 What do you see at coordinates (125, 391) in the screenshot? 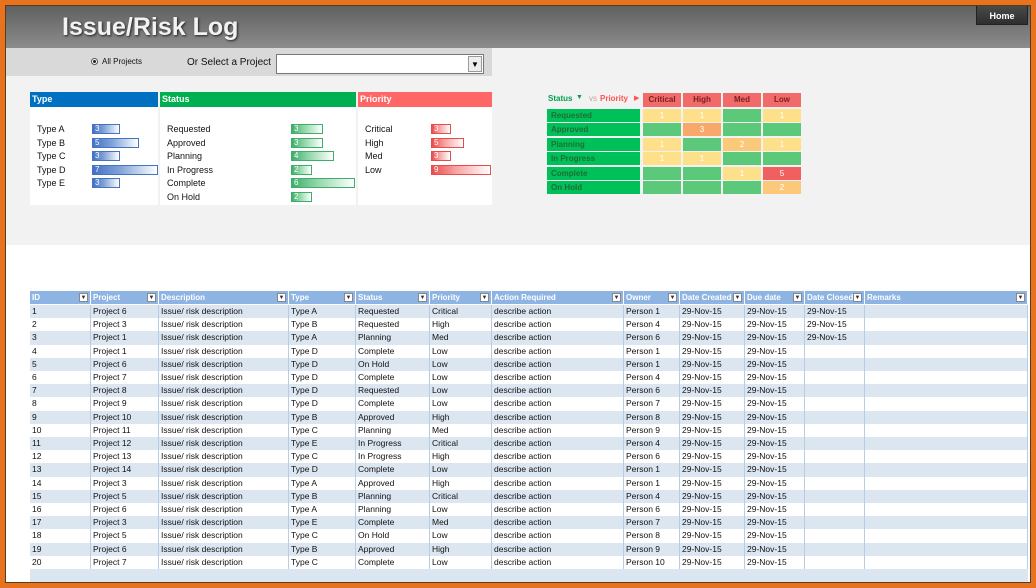
I see `table-cell: Project 8` at bounding box center [125, 391].